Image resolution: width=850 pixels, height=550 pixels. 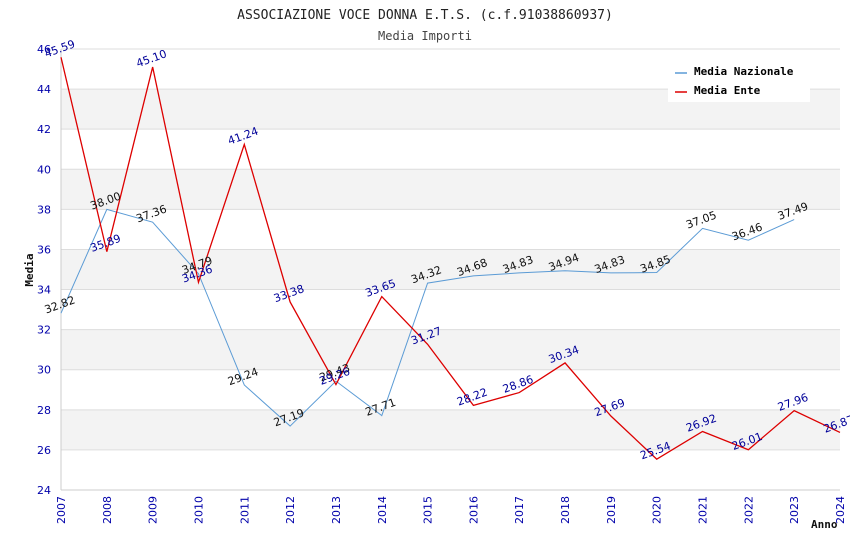 I want to click on chart-subtitle: Media Importi, so click(x=425, y=36).